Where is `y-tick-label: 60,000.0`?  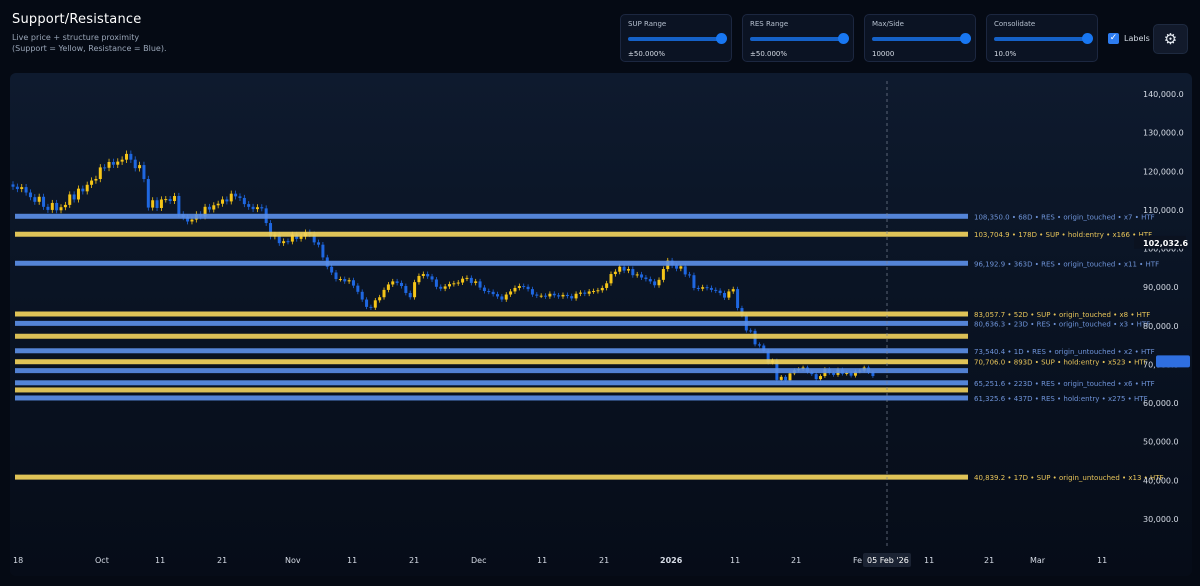 y-tick-label: 60,000.0 is located at coordinates (1161, 403).